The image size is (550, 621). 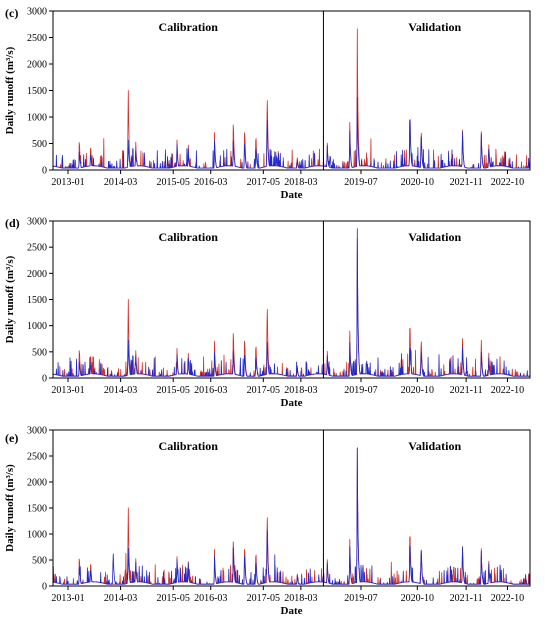 I want to click on series-line-blue, so click(x=291, y=133).